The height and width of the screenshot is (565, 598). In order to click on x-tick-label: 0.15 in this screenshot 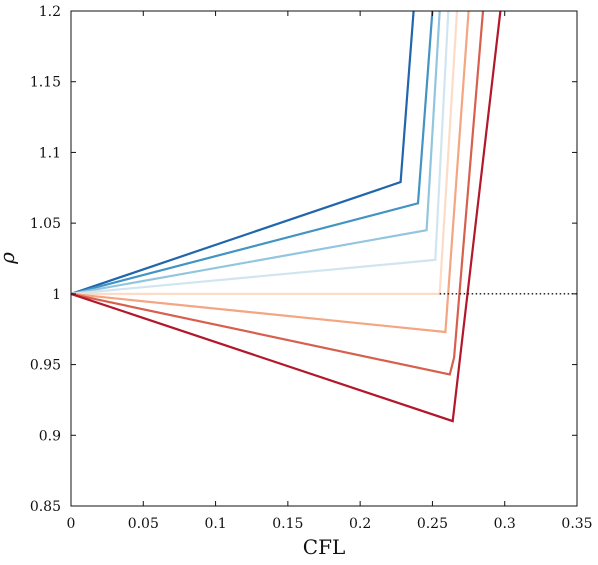, I will do `click(287, 524)`.